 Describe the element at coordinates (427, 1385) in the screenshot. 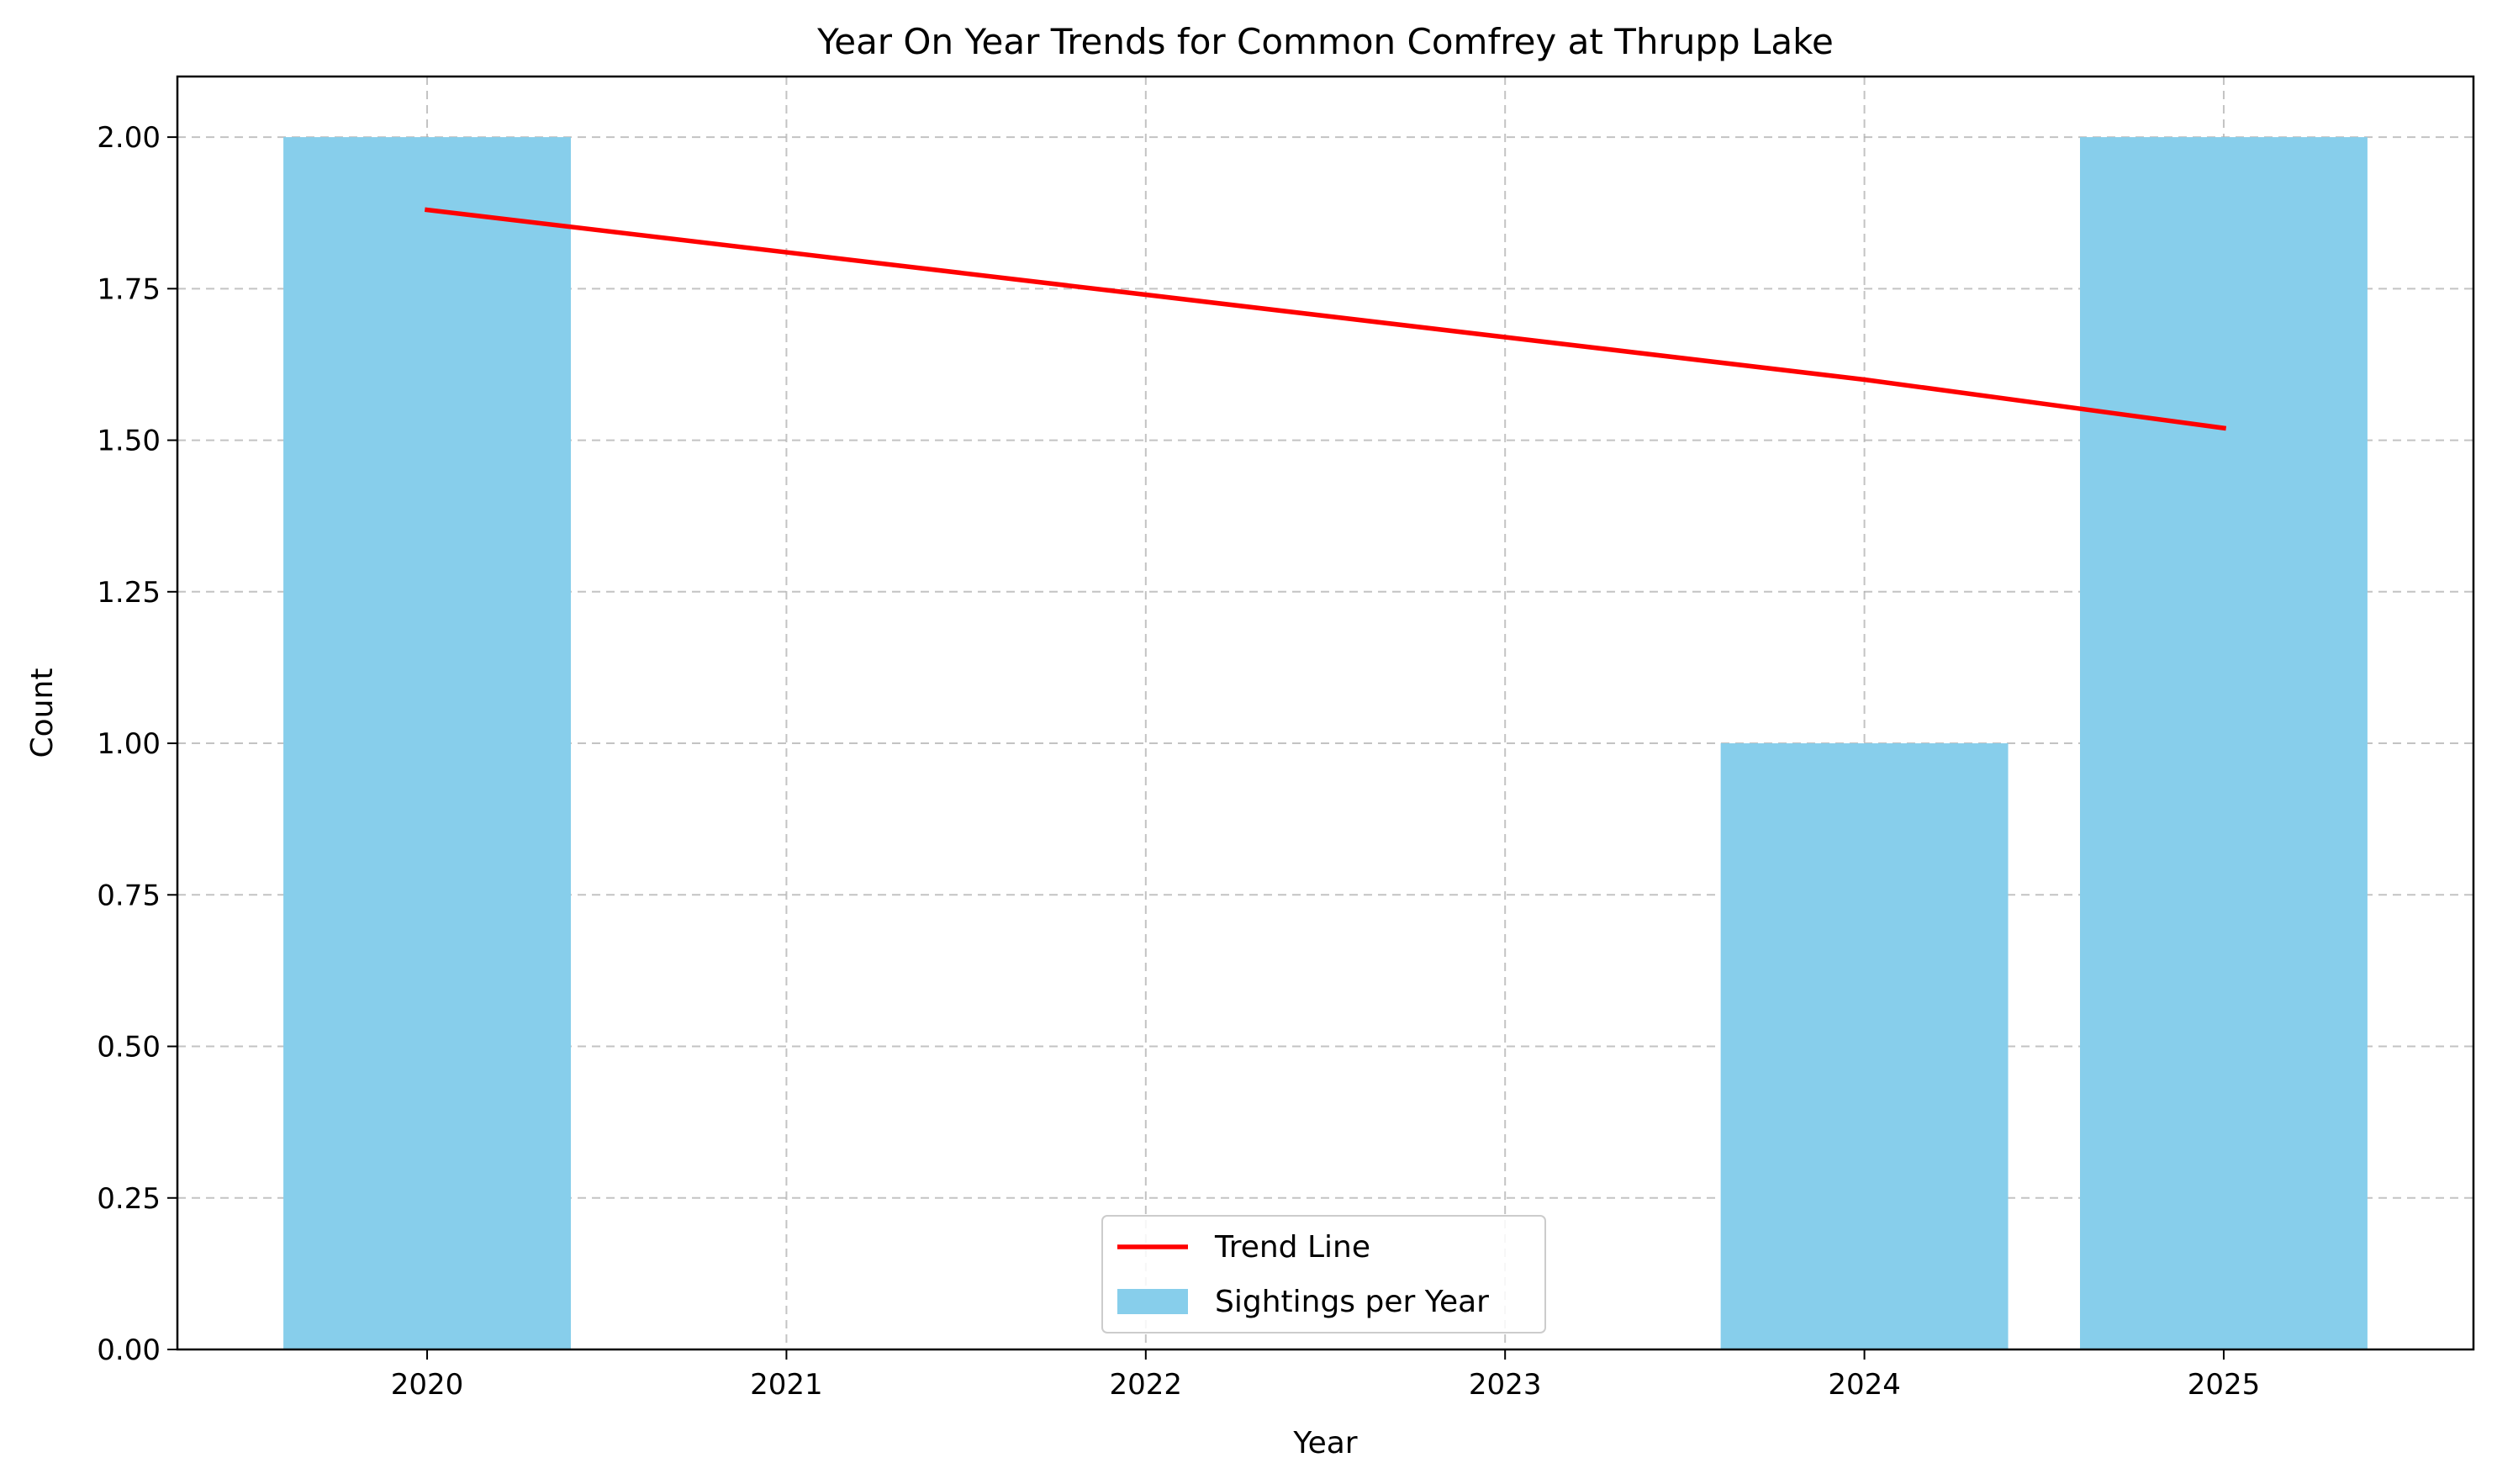

I see `x-tick-label: 2020` at that location.